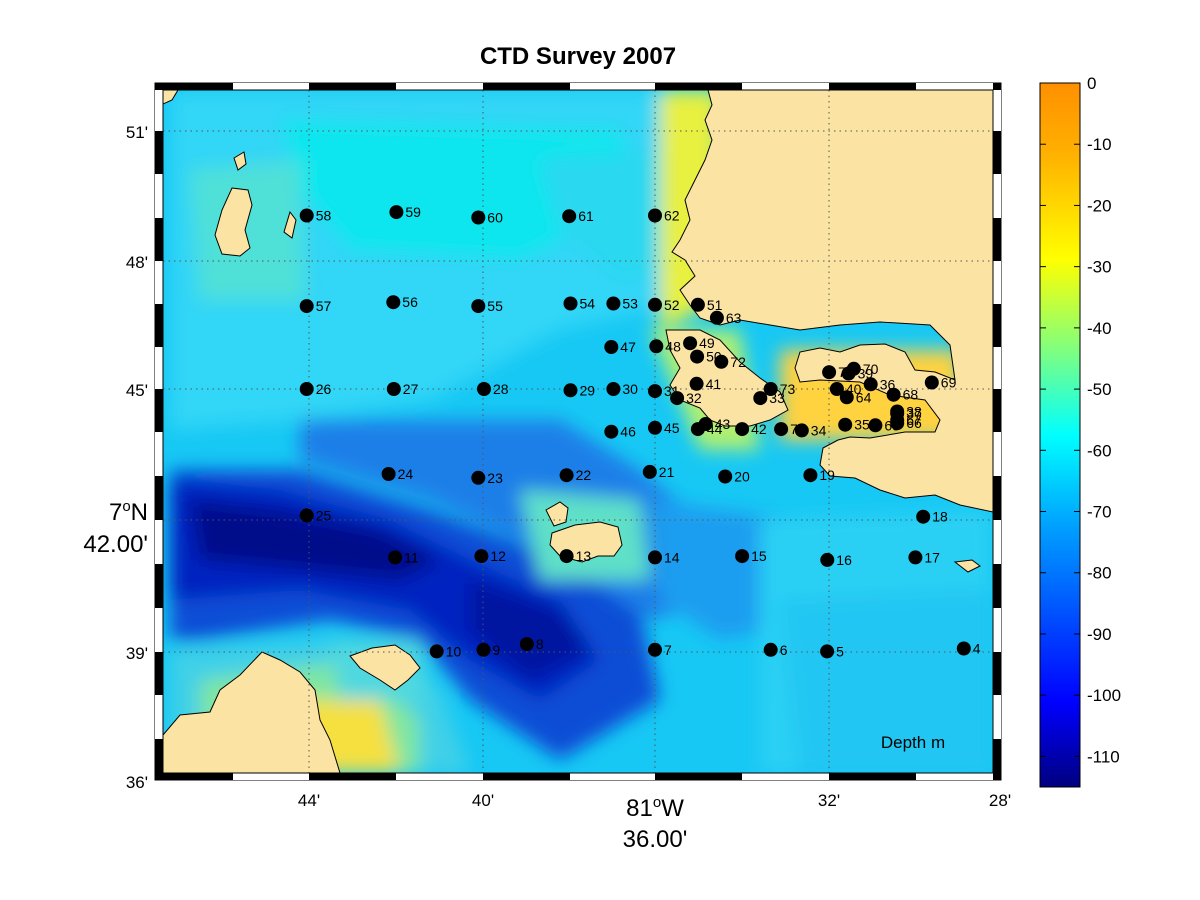  What do you see at coordinates (844, 560) in the screenshot?
I see `station-label: 16` at bounding box center [844, 560].